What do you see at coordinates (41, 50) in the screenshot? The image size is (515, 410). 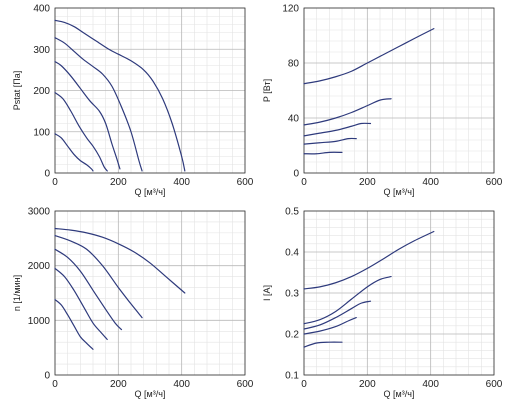 I see `y-tick-label: 300` at bounding box center [41, 50].